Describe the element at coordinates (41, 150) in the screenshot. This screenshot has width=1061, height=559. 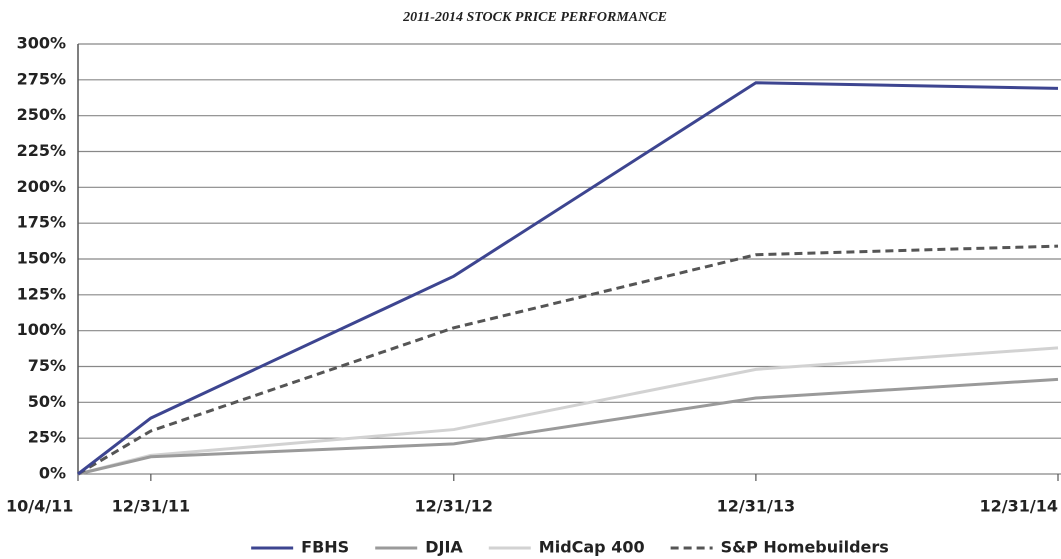
I see `y-tick-label: 225%` at that location.